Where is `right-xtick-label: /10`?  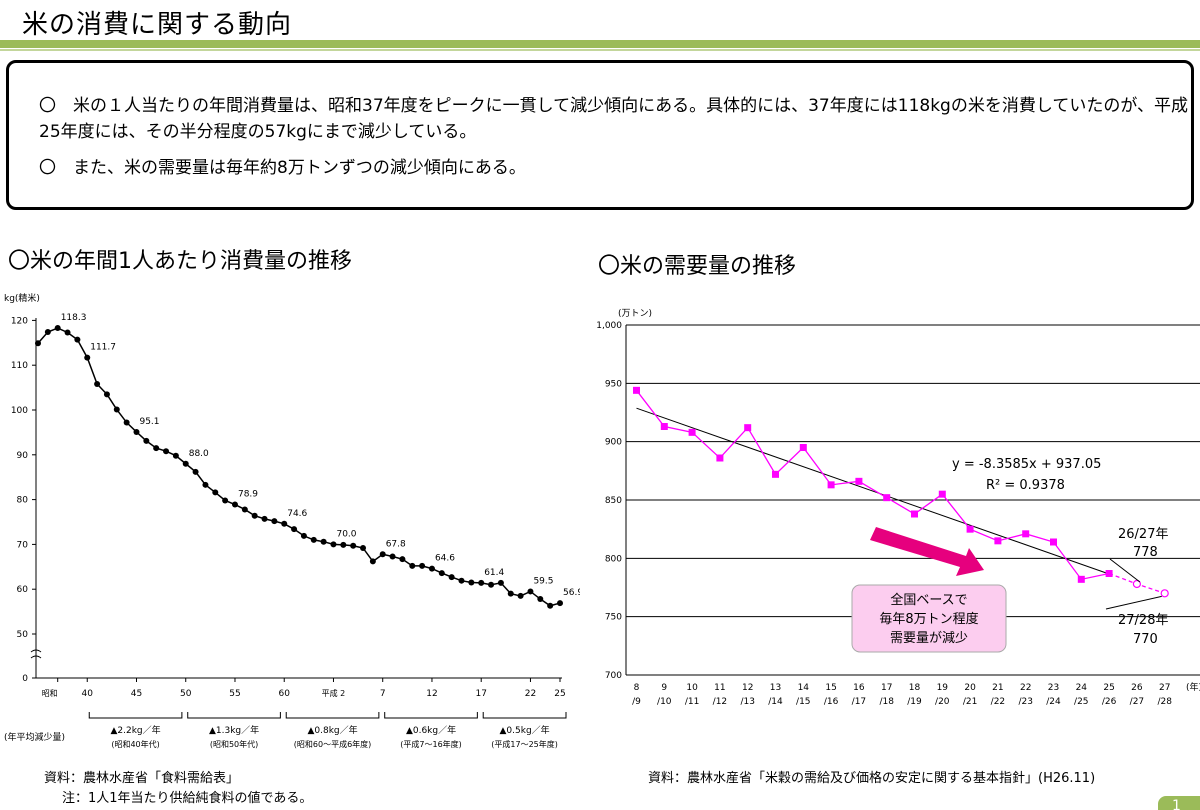
right-xtick-label: /10 is located at coordinates (664, 702).